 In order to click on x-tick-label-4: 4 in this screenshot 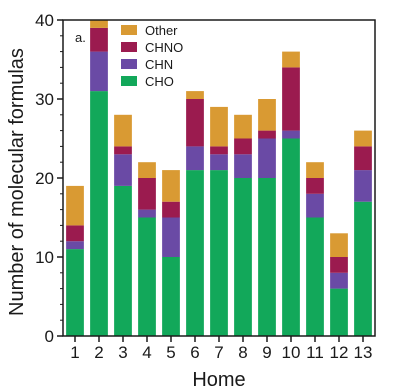, I will do `click(146, 352)`.